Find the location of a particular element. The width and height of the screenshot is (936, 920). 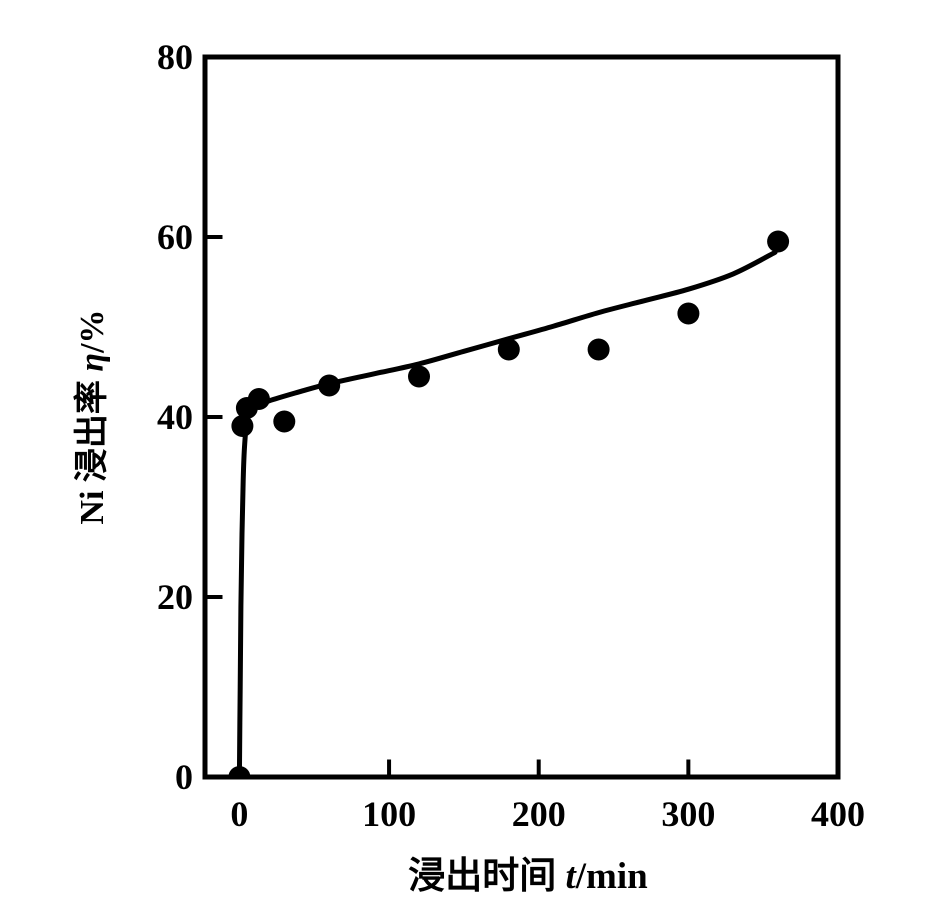

x-axis-title: 浸出时间 t/min is located at coordinates (528, 876).